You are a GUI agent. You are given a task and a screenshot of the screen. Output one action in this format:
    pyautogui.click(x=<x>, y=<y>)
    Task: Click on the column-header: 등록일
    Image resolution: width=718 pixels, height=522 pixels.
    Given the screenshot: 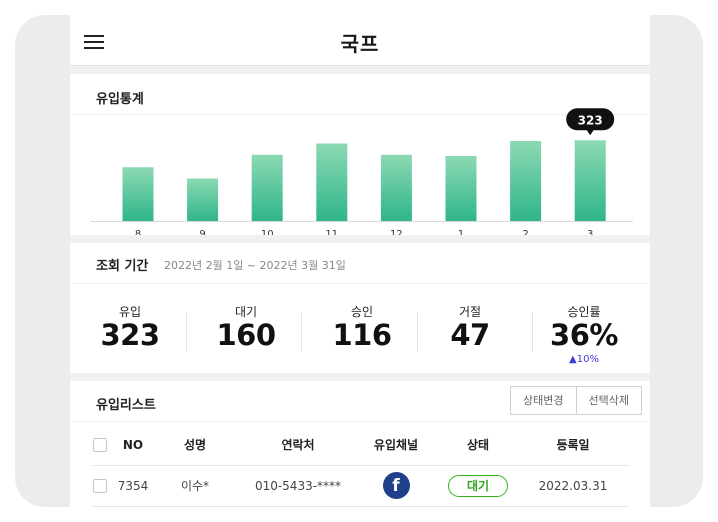 What is the action you would take?
    pyautogui.click(x=573, y=445)
    